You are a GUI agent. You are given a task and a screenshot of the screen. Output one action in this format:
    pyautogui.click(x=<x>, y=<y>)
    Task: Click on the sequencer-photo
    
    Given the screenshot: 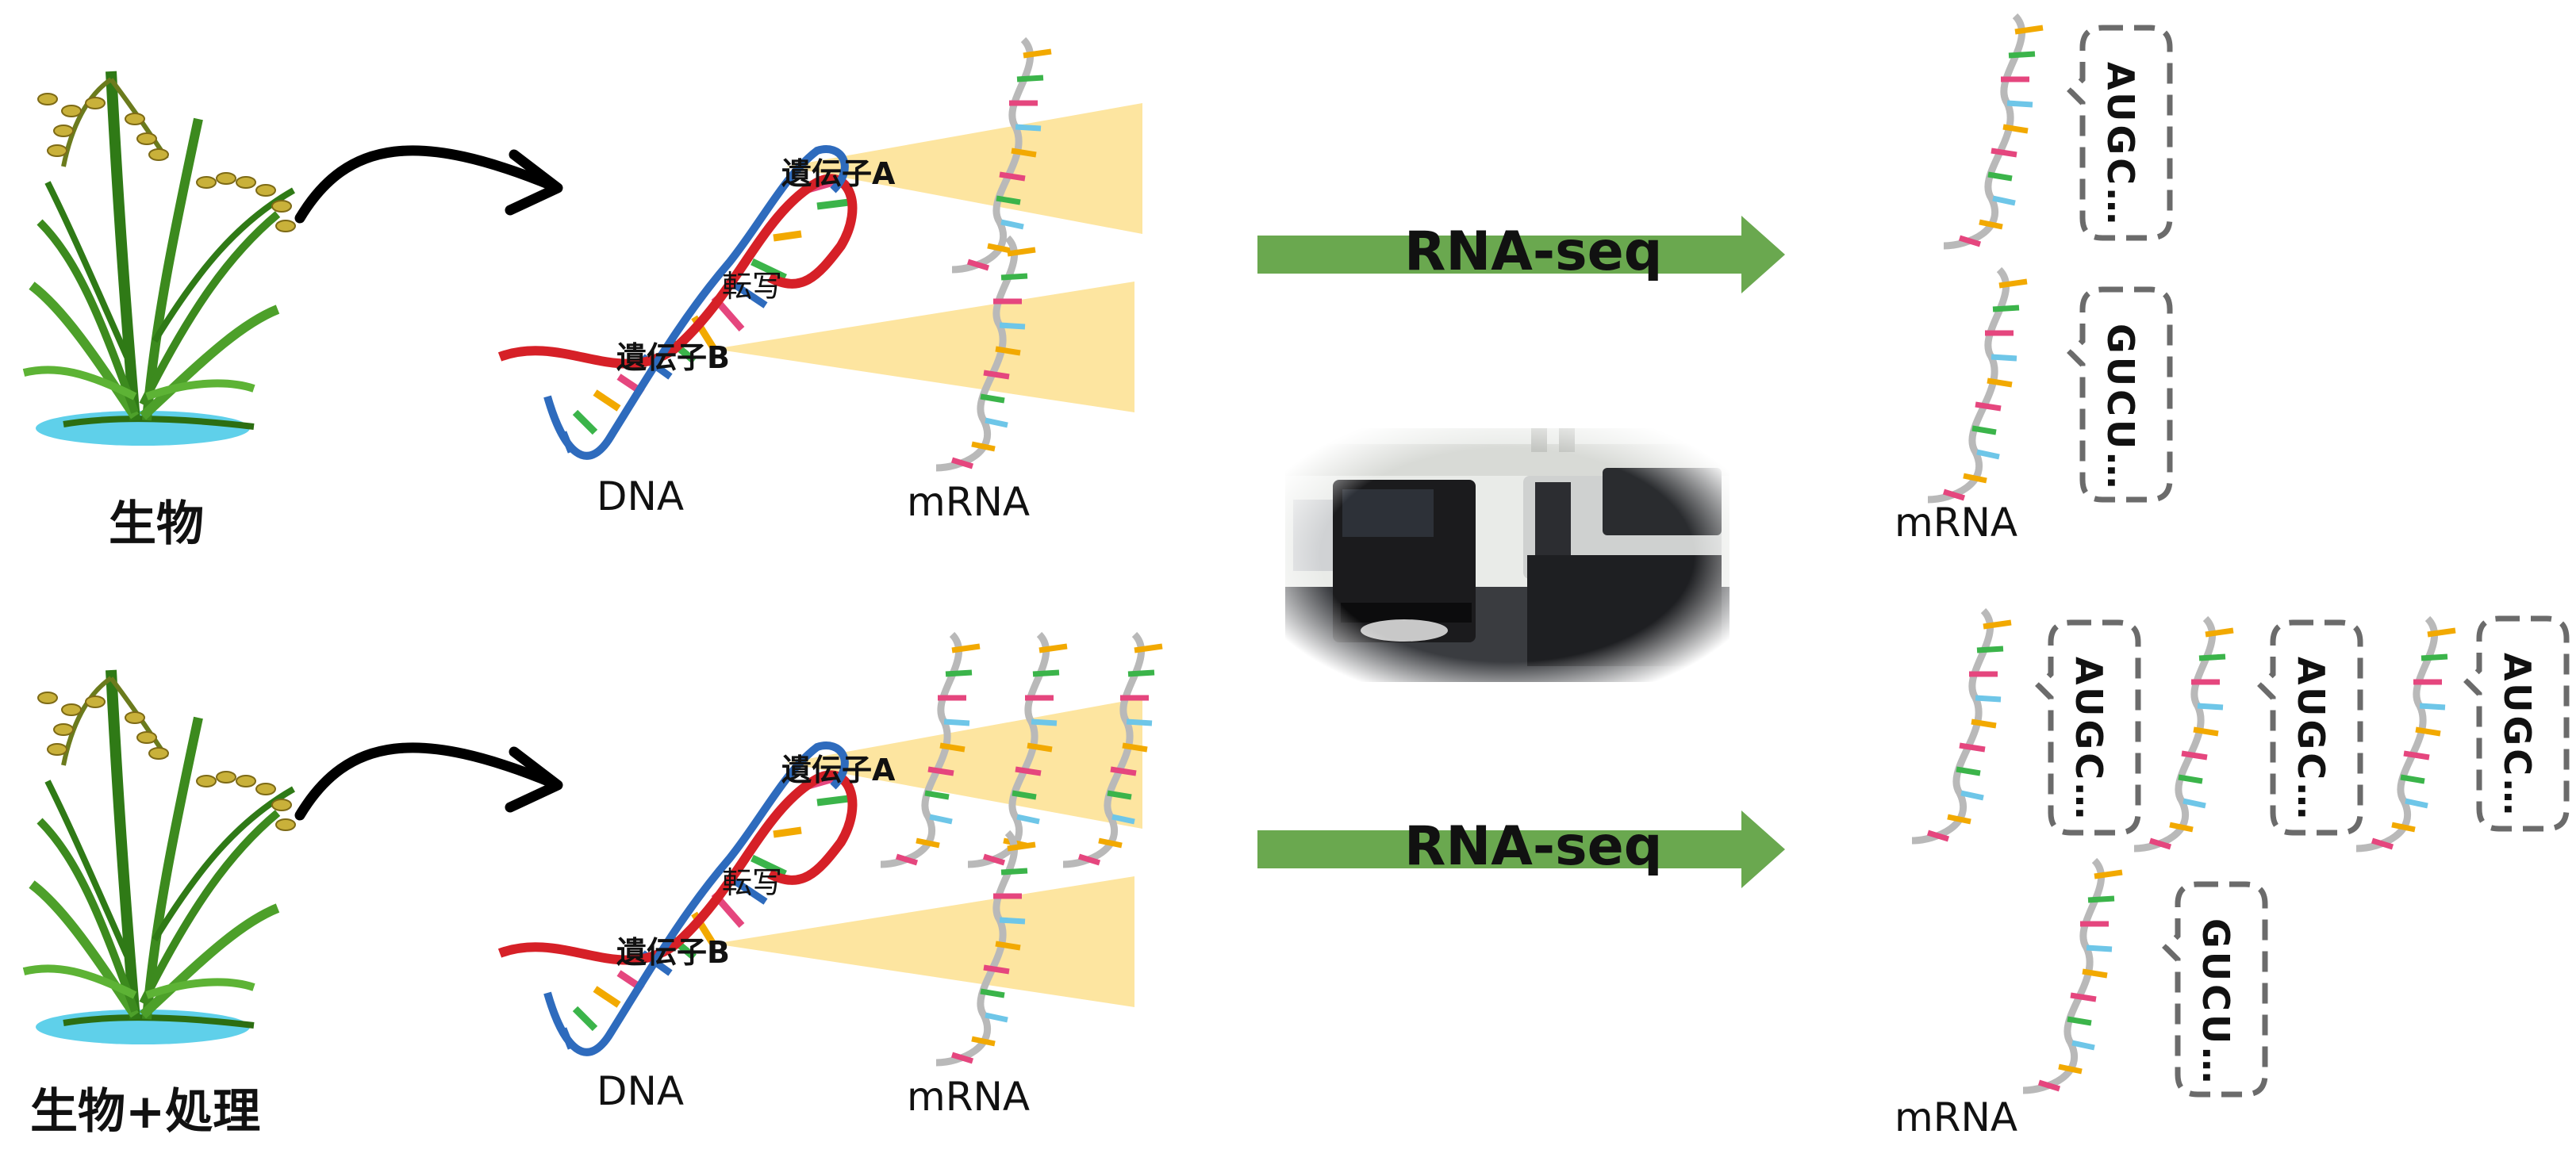 What is the action you would take?
    pyautogui.click(x=1507, y=555)
    